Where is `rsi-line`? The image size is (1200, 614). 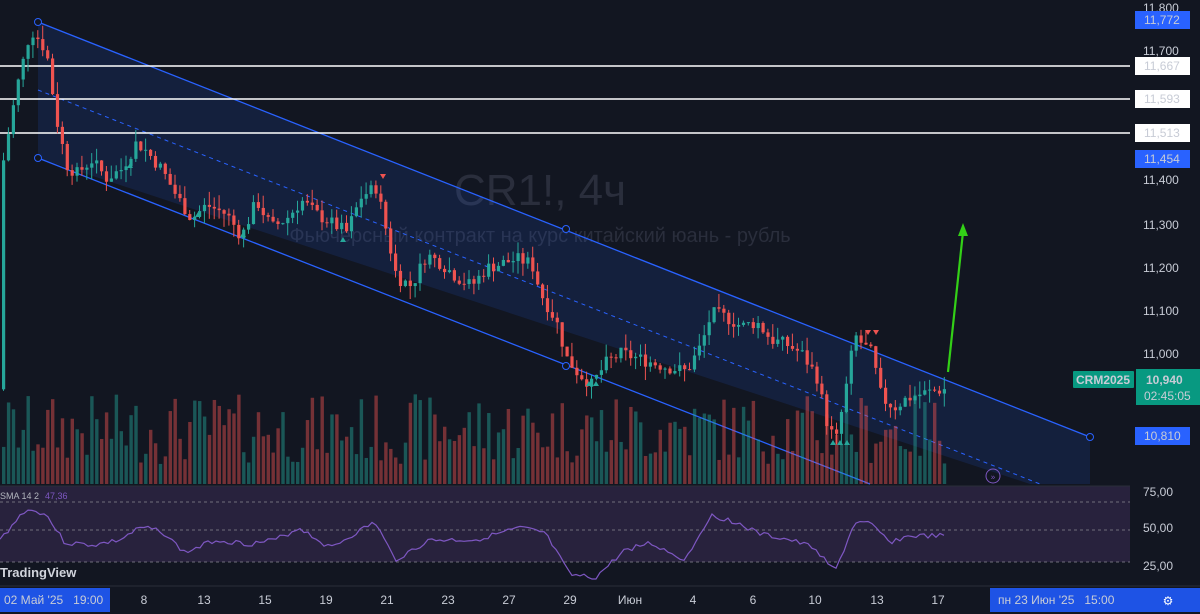
rsi-line is located at coordinates (472, 544).